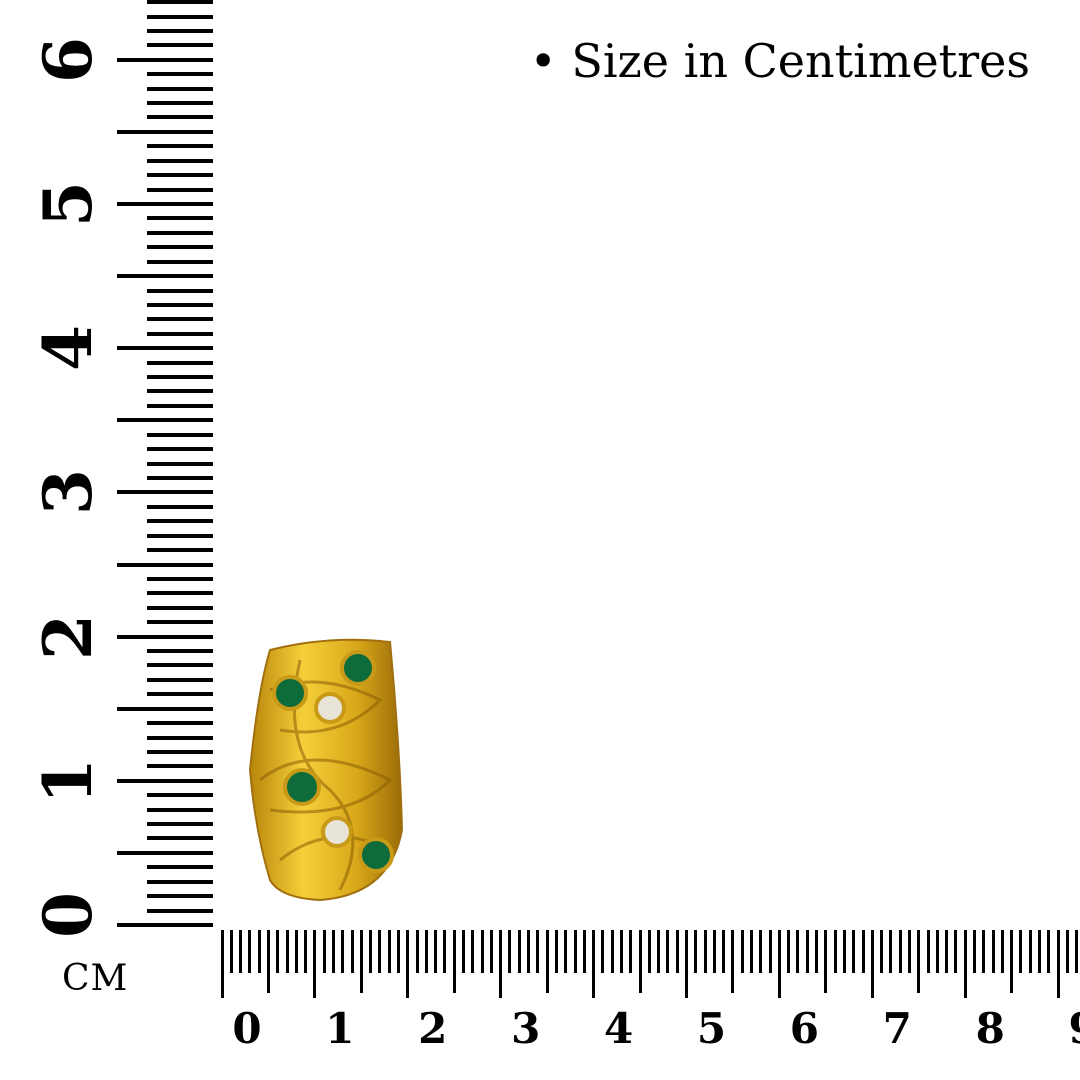 Image resolution: width=1080 pixels, height=1080 pixels. Describe the element at coordinates (1069, 1028) in the screenshot. I see `horizontal-ruler-label: 9` at that location.